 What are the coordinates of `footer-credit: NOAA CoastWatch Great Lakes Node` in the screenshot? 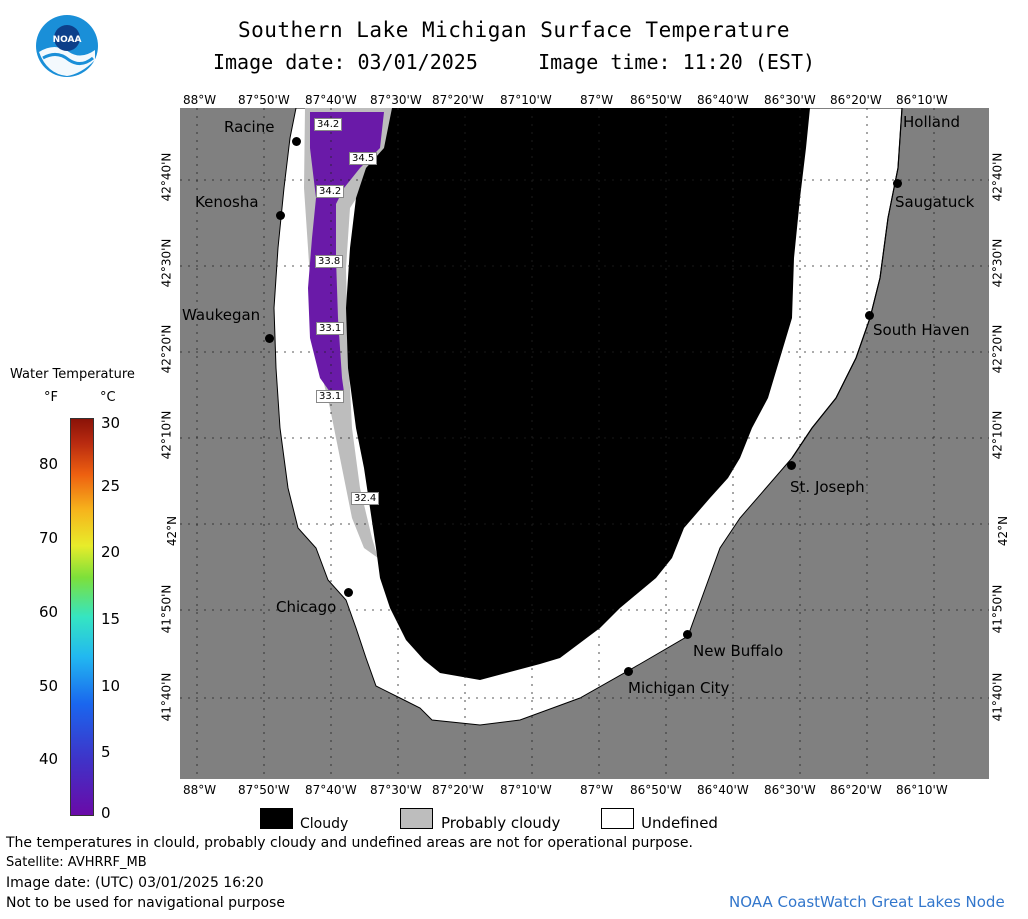 It's located at (867, 902).